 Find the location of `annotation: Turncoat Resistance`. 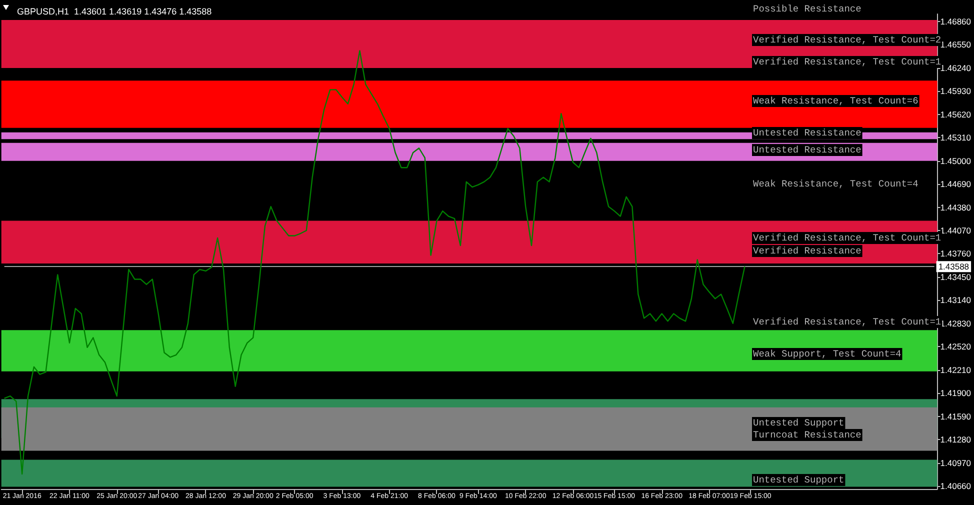

annotation: Turncoat Resistance is located at coordinates (807, 435).